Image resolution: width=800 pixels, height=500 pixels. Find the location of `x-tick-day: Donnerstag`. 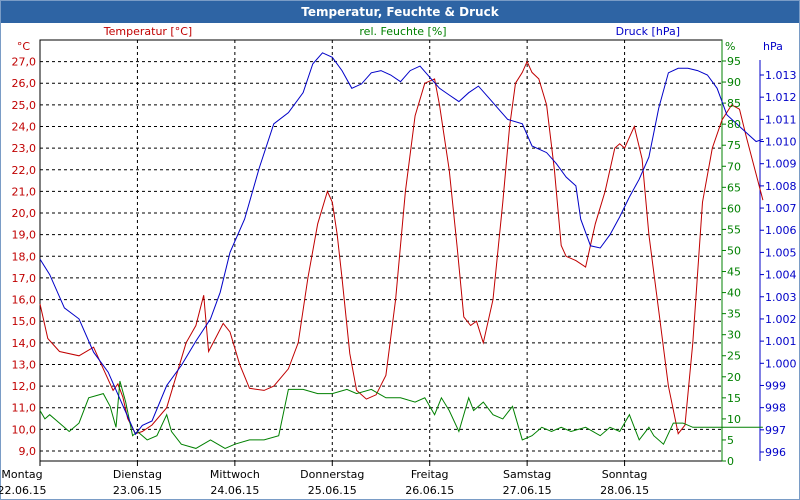

x-tick-day: Donnerstag is located at coordinates (332, 474).